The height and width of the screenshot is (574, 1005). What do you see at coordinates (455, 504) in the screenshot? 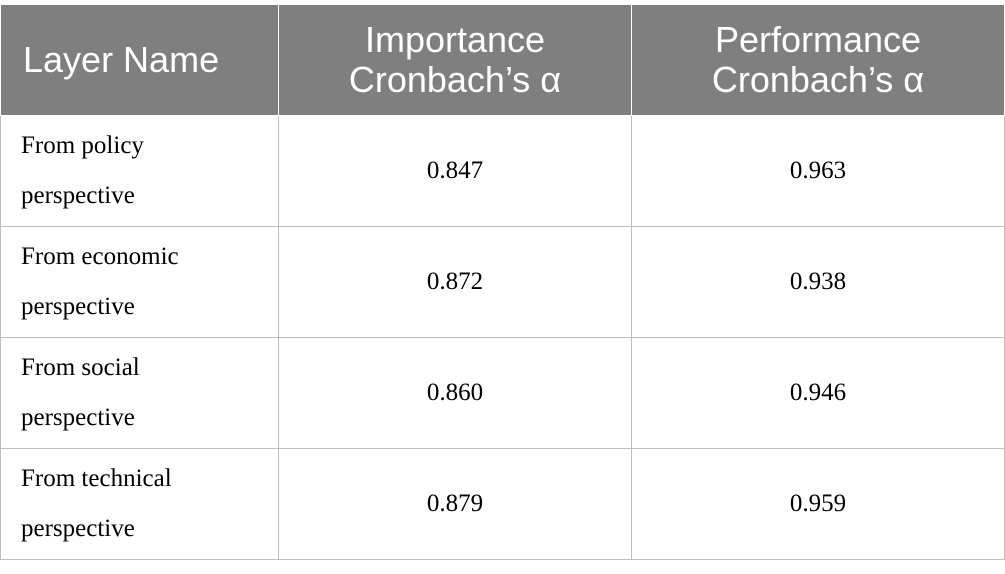
I see `importance-cell: 0.879` at bounding box center [455, 504].